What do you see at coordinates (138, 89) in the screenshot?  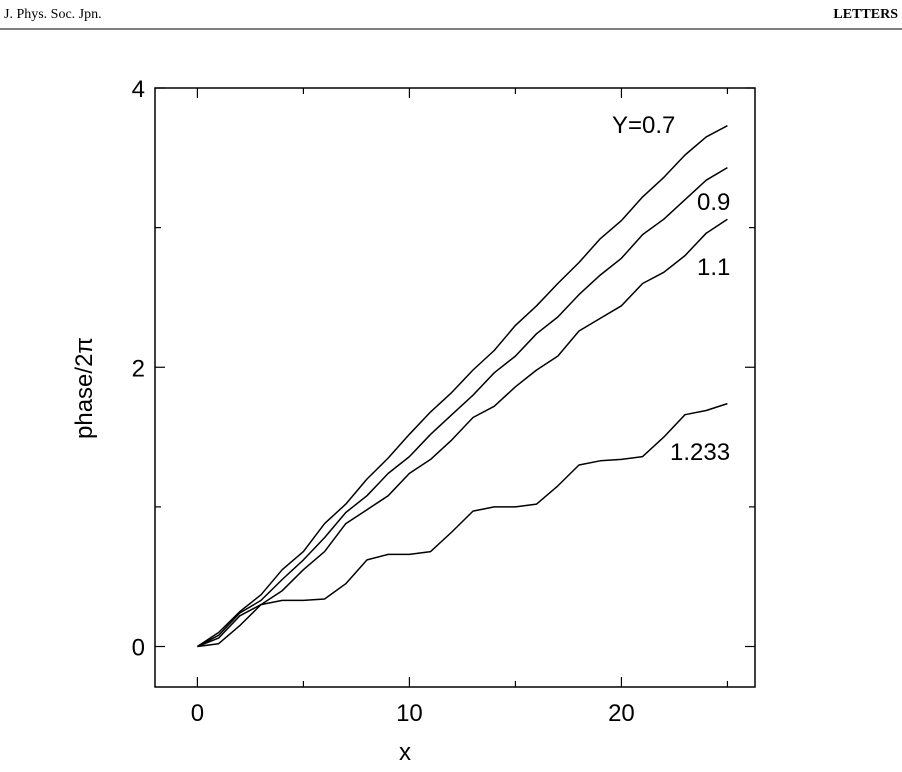 I see `y-tick-label: 4` at bounding box center [138, 89].